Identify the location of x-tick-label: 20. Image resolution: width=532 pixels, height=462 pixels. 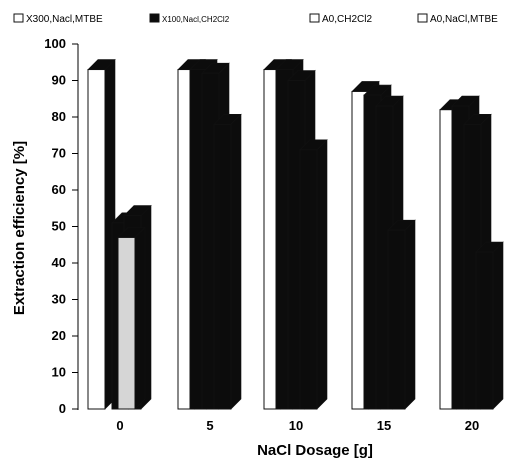
(472, 425).